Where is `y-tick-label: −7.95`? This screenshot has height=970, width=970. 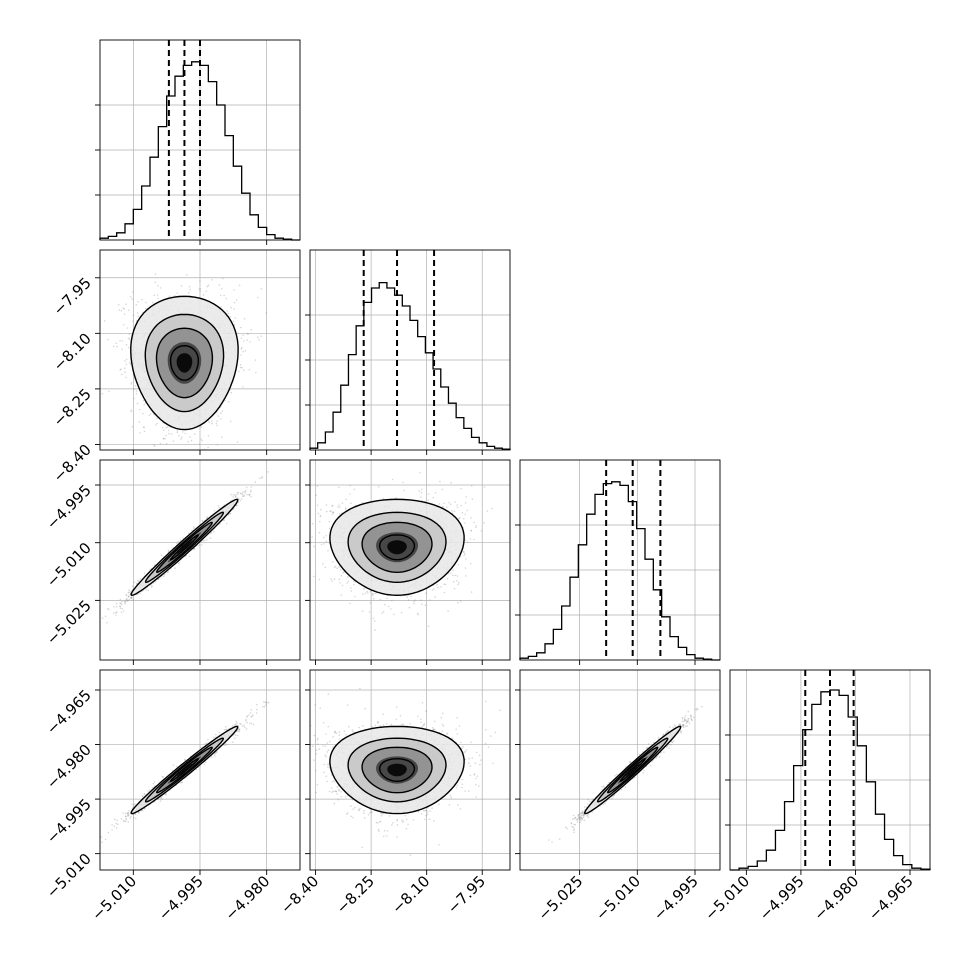
y-tick-label: −7.95 is located at coordinates (72, 296).